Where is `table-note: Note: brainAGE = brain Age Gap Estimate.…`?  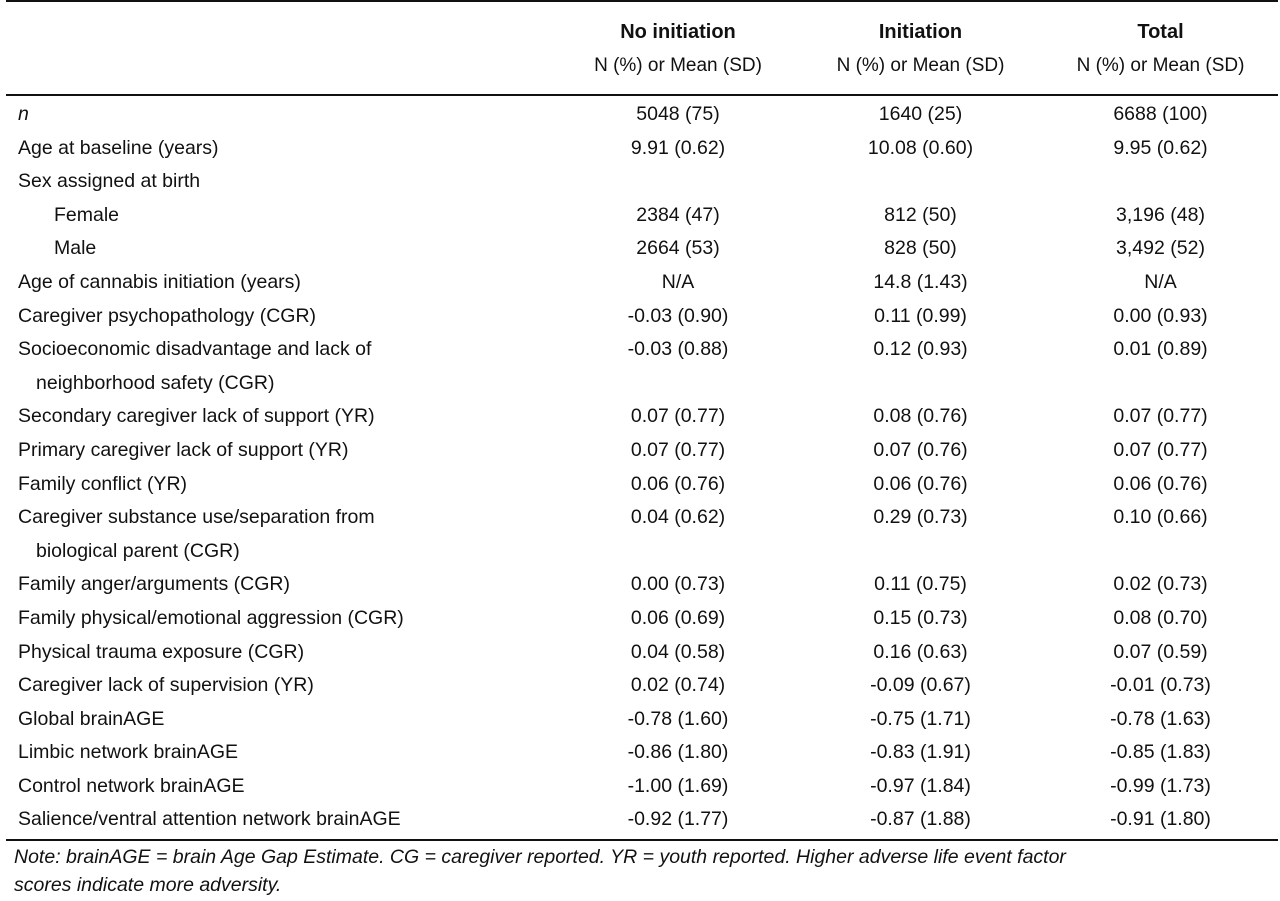 table-note: Note: brainAGE = brain Age Gap Estimate.… is located at coordinates (639, 871).